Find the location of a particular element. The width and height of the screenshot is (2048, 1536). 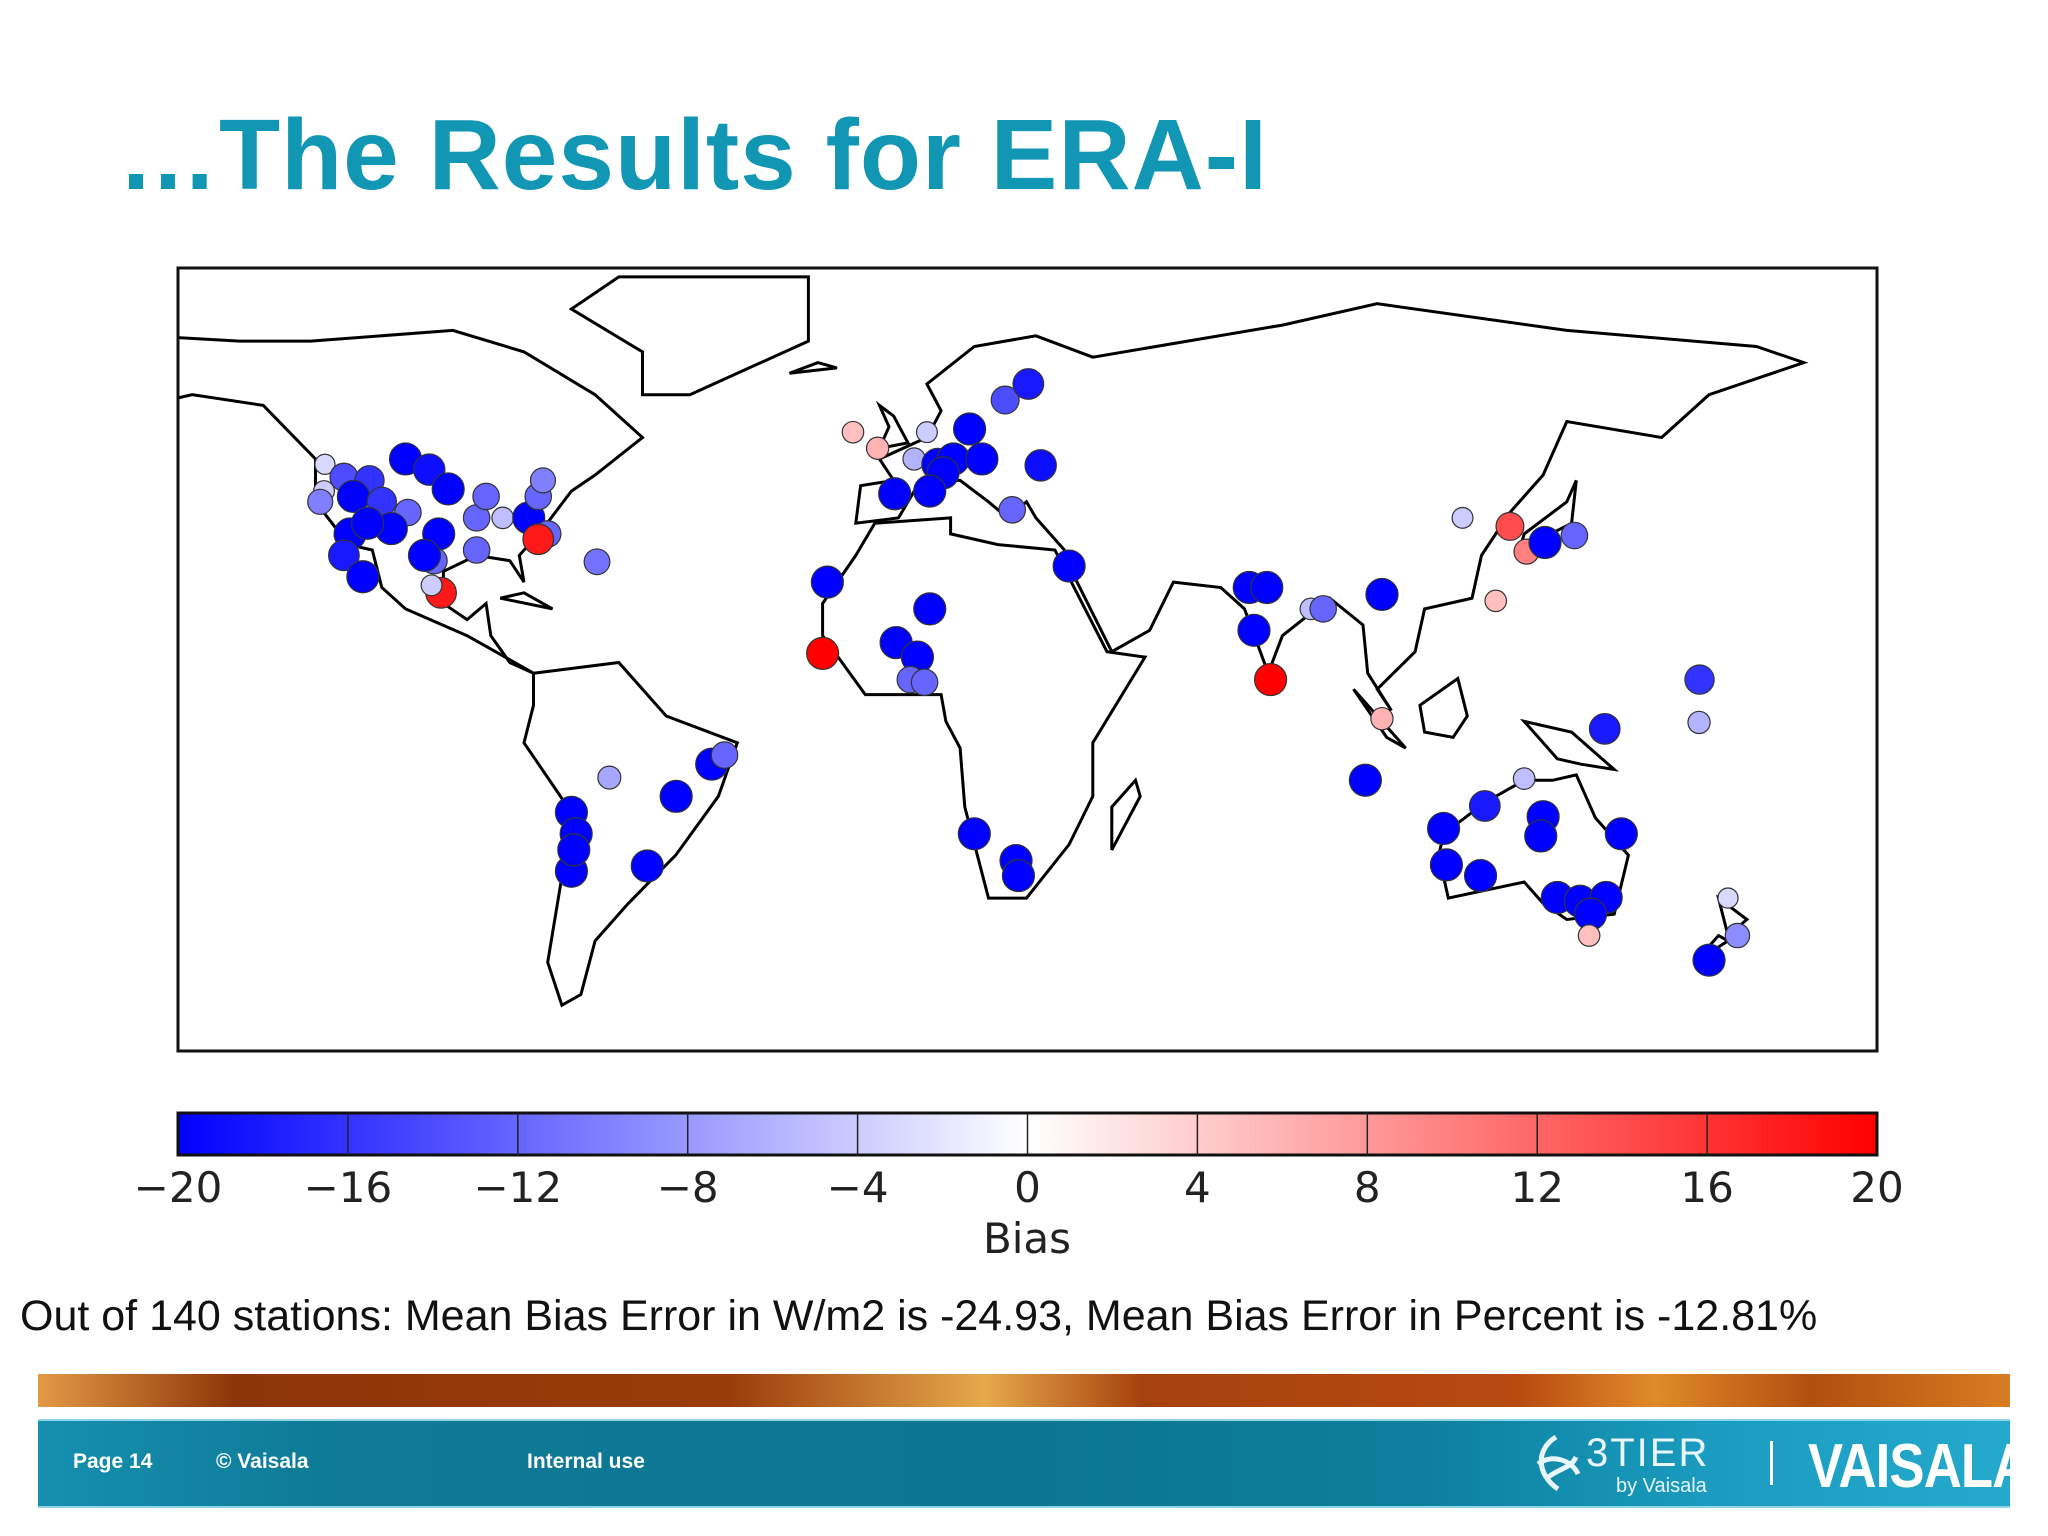

logo-divider is located at coordinates (1771, 1463).